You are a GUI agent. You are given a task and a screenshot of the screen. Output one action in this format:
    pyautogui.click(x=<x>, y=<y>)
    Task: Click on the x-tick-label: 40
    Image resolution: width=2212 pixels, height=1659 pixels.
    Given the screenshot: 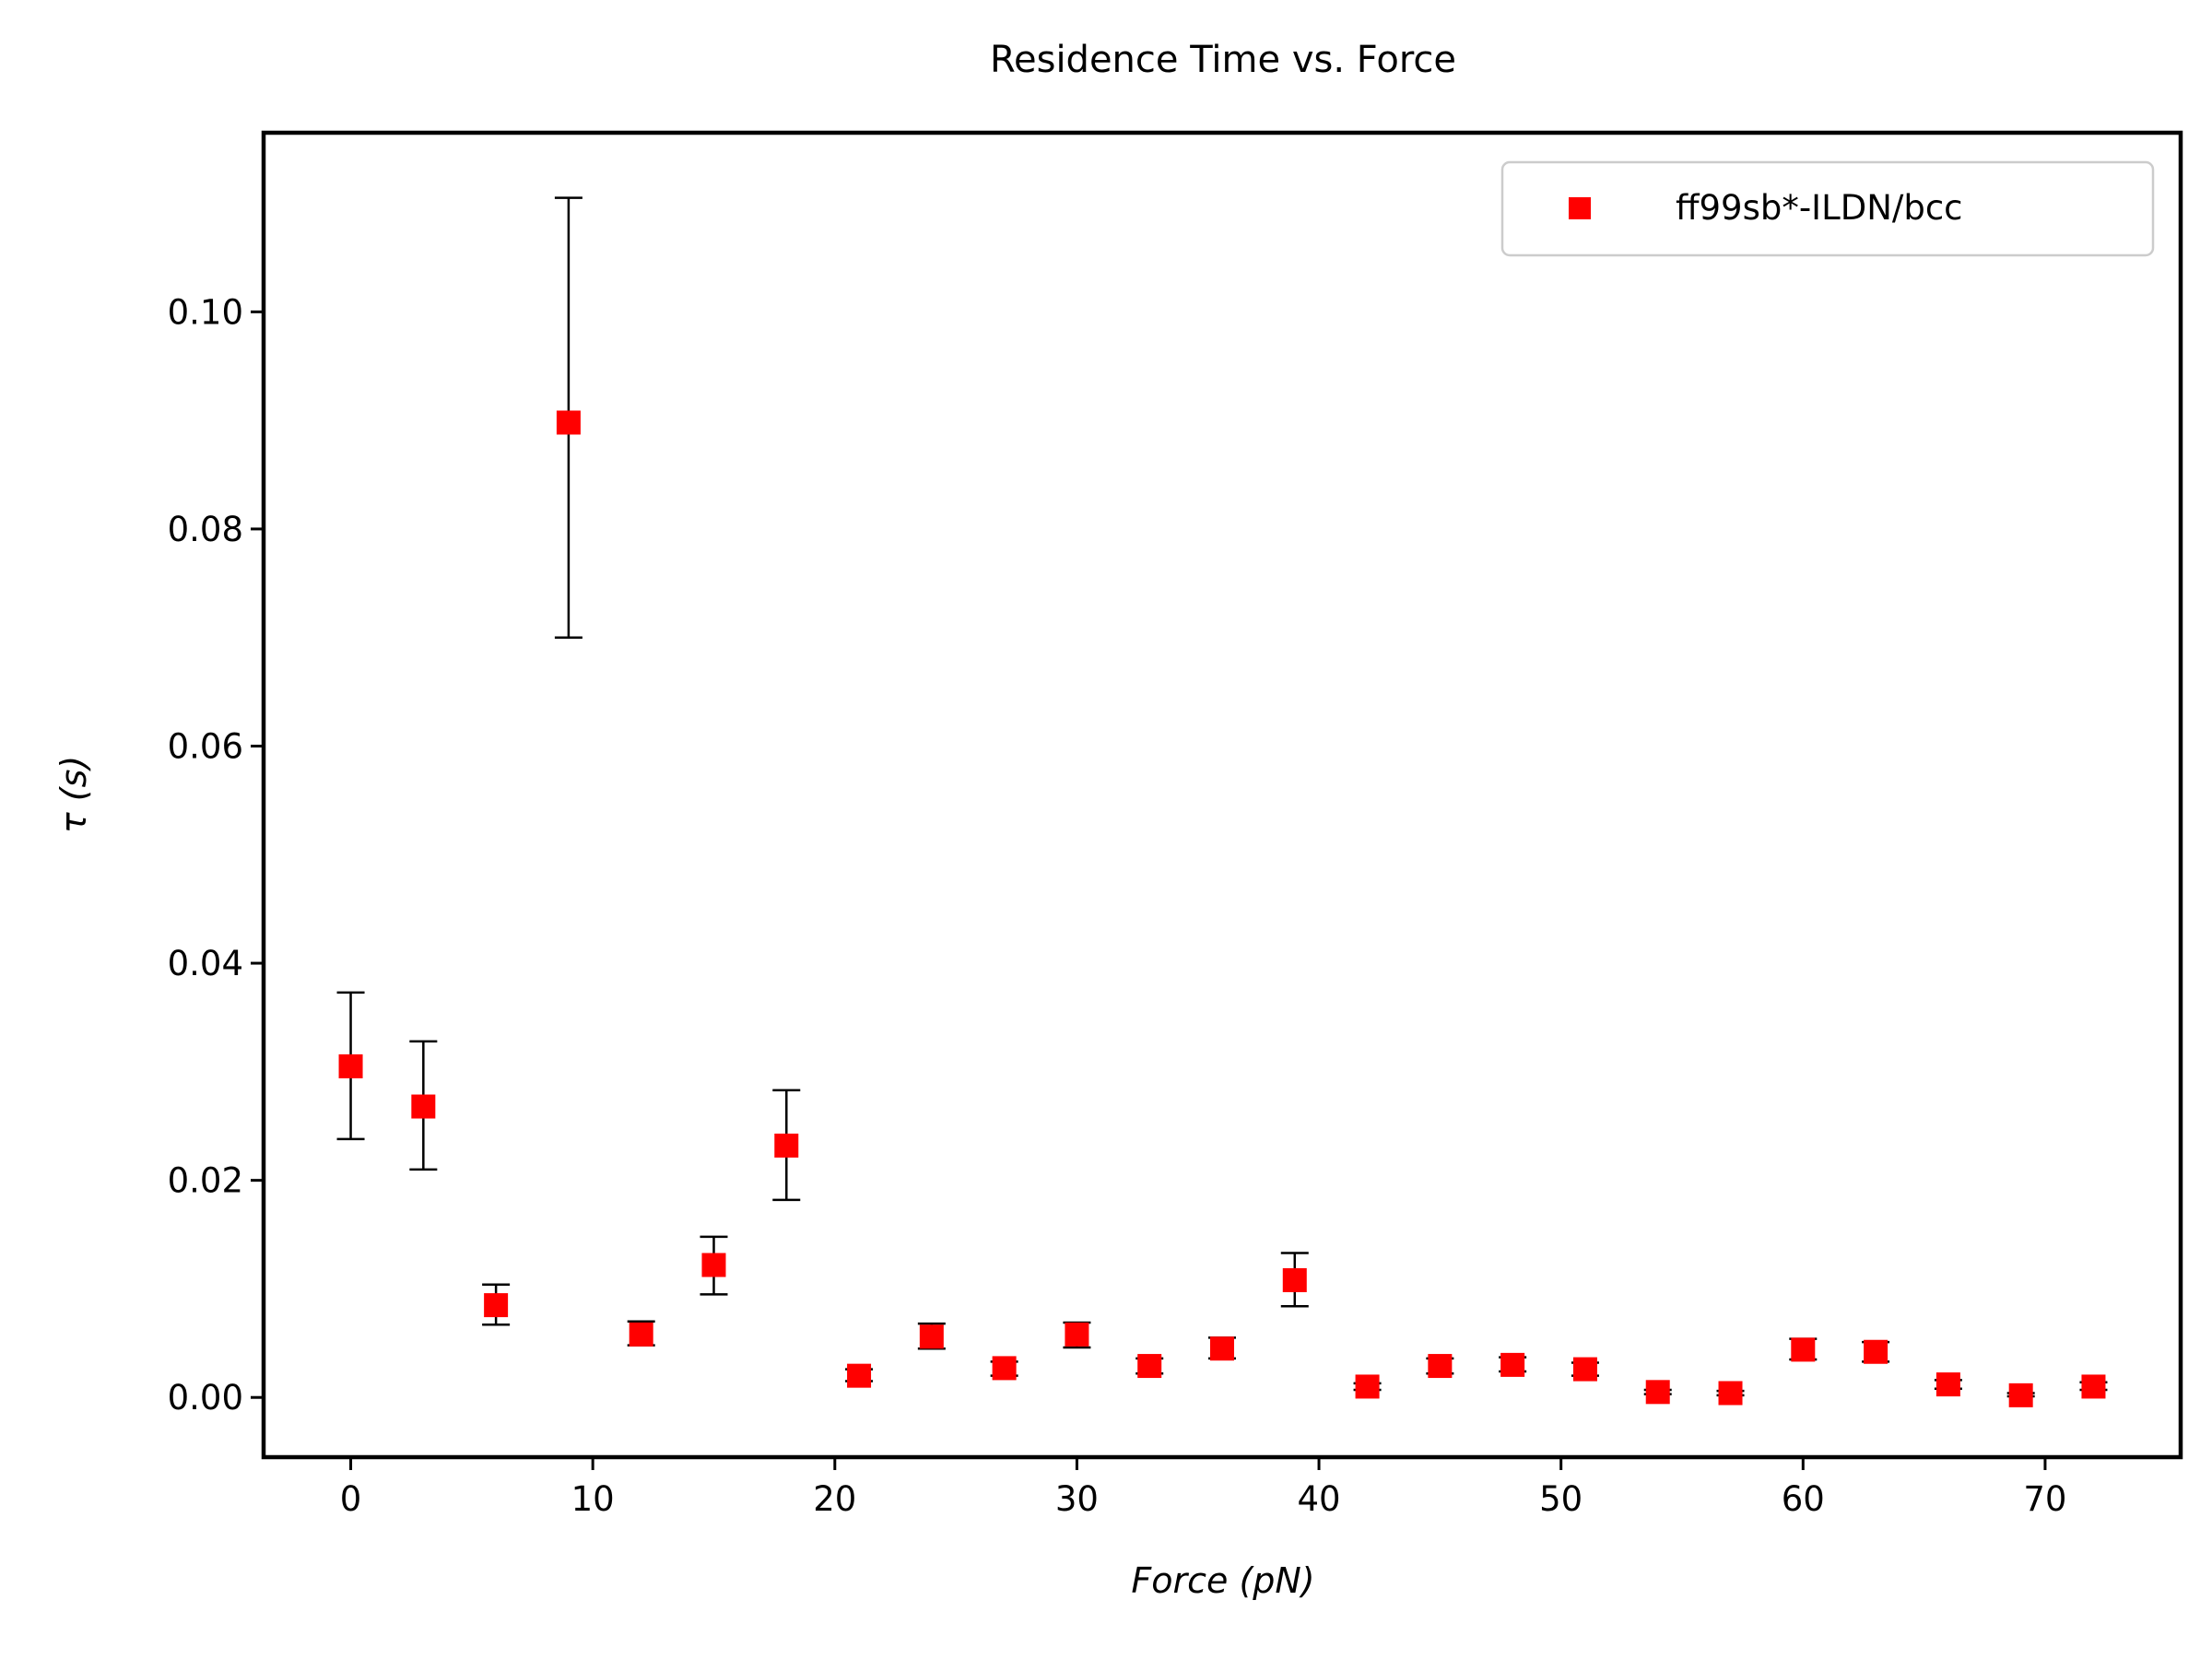 What is the action you would take?
    pyautogui.click(x=1319, y=1499)
    